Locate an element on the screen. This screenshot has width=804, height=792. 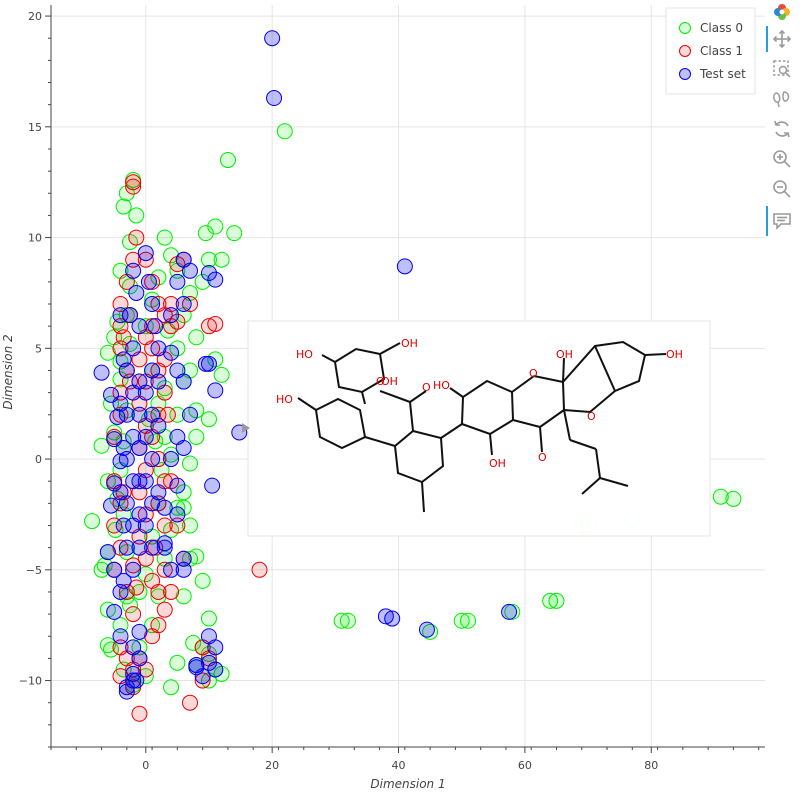
reset-icon is located at coordinates (782, 129).